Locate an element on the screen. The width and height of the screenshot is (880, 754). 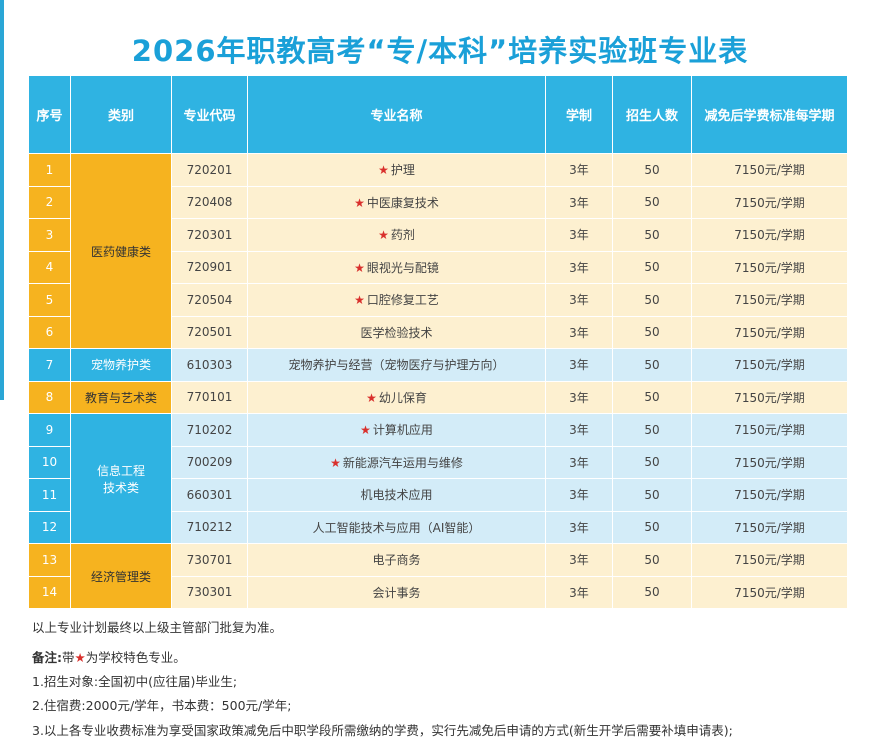
cell-no: 10 is located at coordinates (49, 462).